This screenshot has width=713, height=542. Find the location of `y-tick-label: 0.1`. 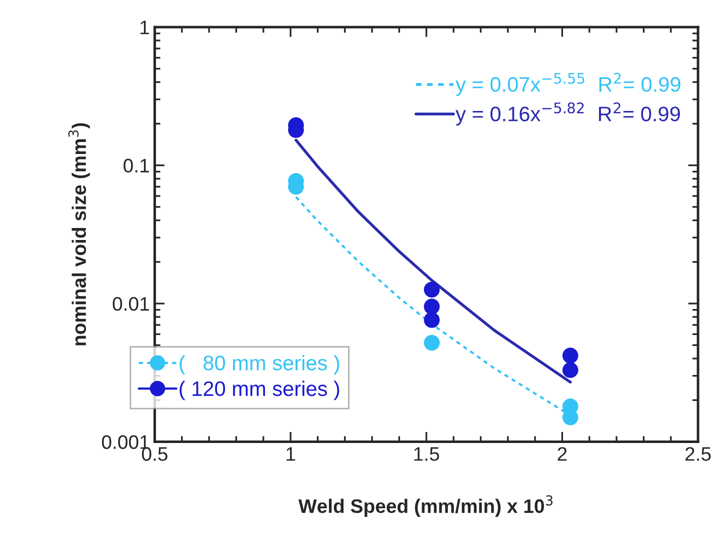

y-tick-label: 0.1 is located at coordinates (136, 165).